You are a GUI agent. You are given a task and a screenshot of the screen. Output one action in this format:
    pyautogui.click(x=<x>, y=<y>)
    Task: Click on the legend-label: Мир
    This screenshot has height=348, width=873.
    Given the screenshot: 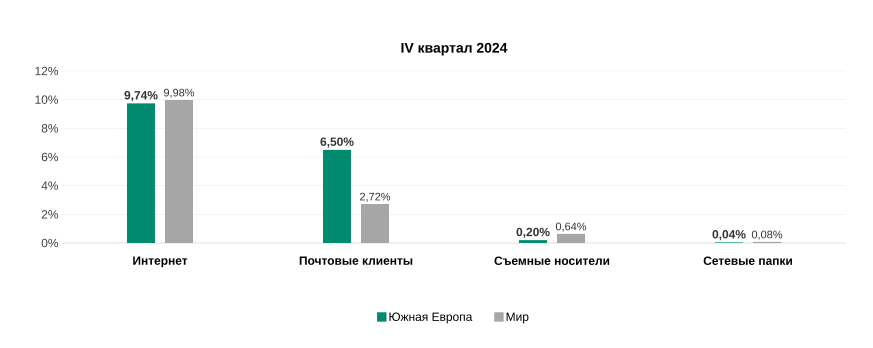 What is the action you would take?
    pyautogui.click(x=517, y=318)
    